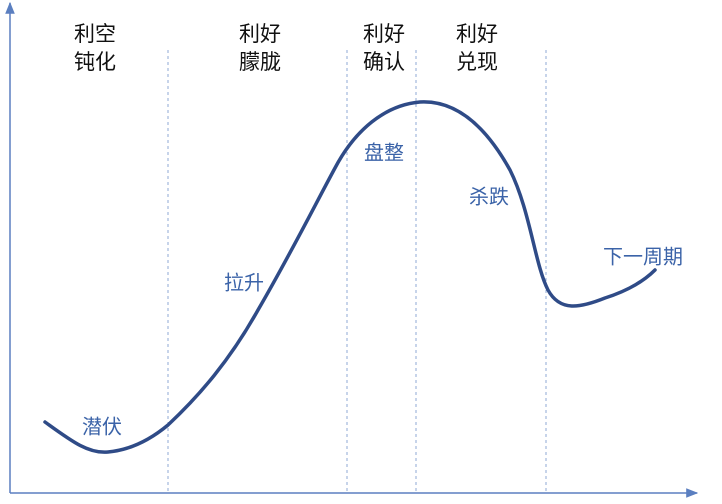  I want to click on stage-label: 潜伏, so click(102, 427).